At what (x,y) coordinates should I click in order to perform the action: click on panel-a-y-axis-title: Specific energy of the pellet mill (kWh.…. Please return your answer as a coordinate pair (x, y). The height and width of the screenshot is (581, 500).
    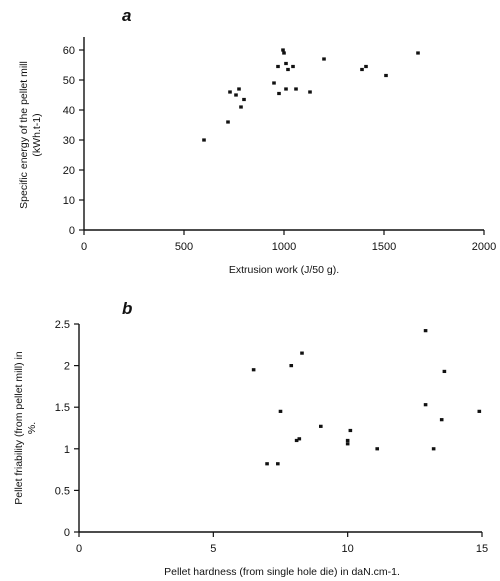
    Looking at the image, I should click on (30, 135).